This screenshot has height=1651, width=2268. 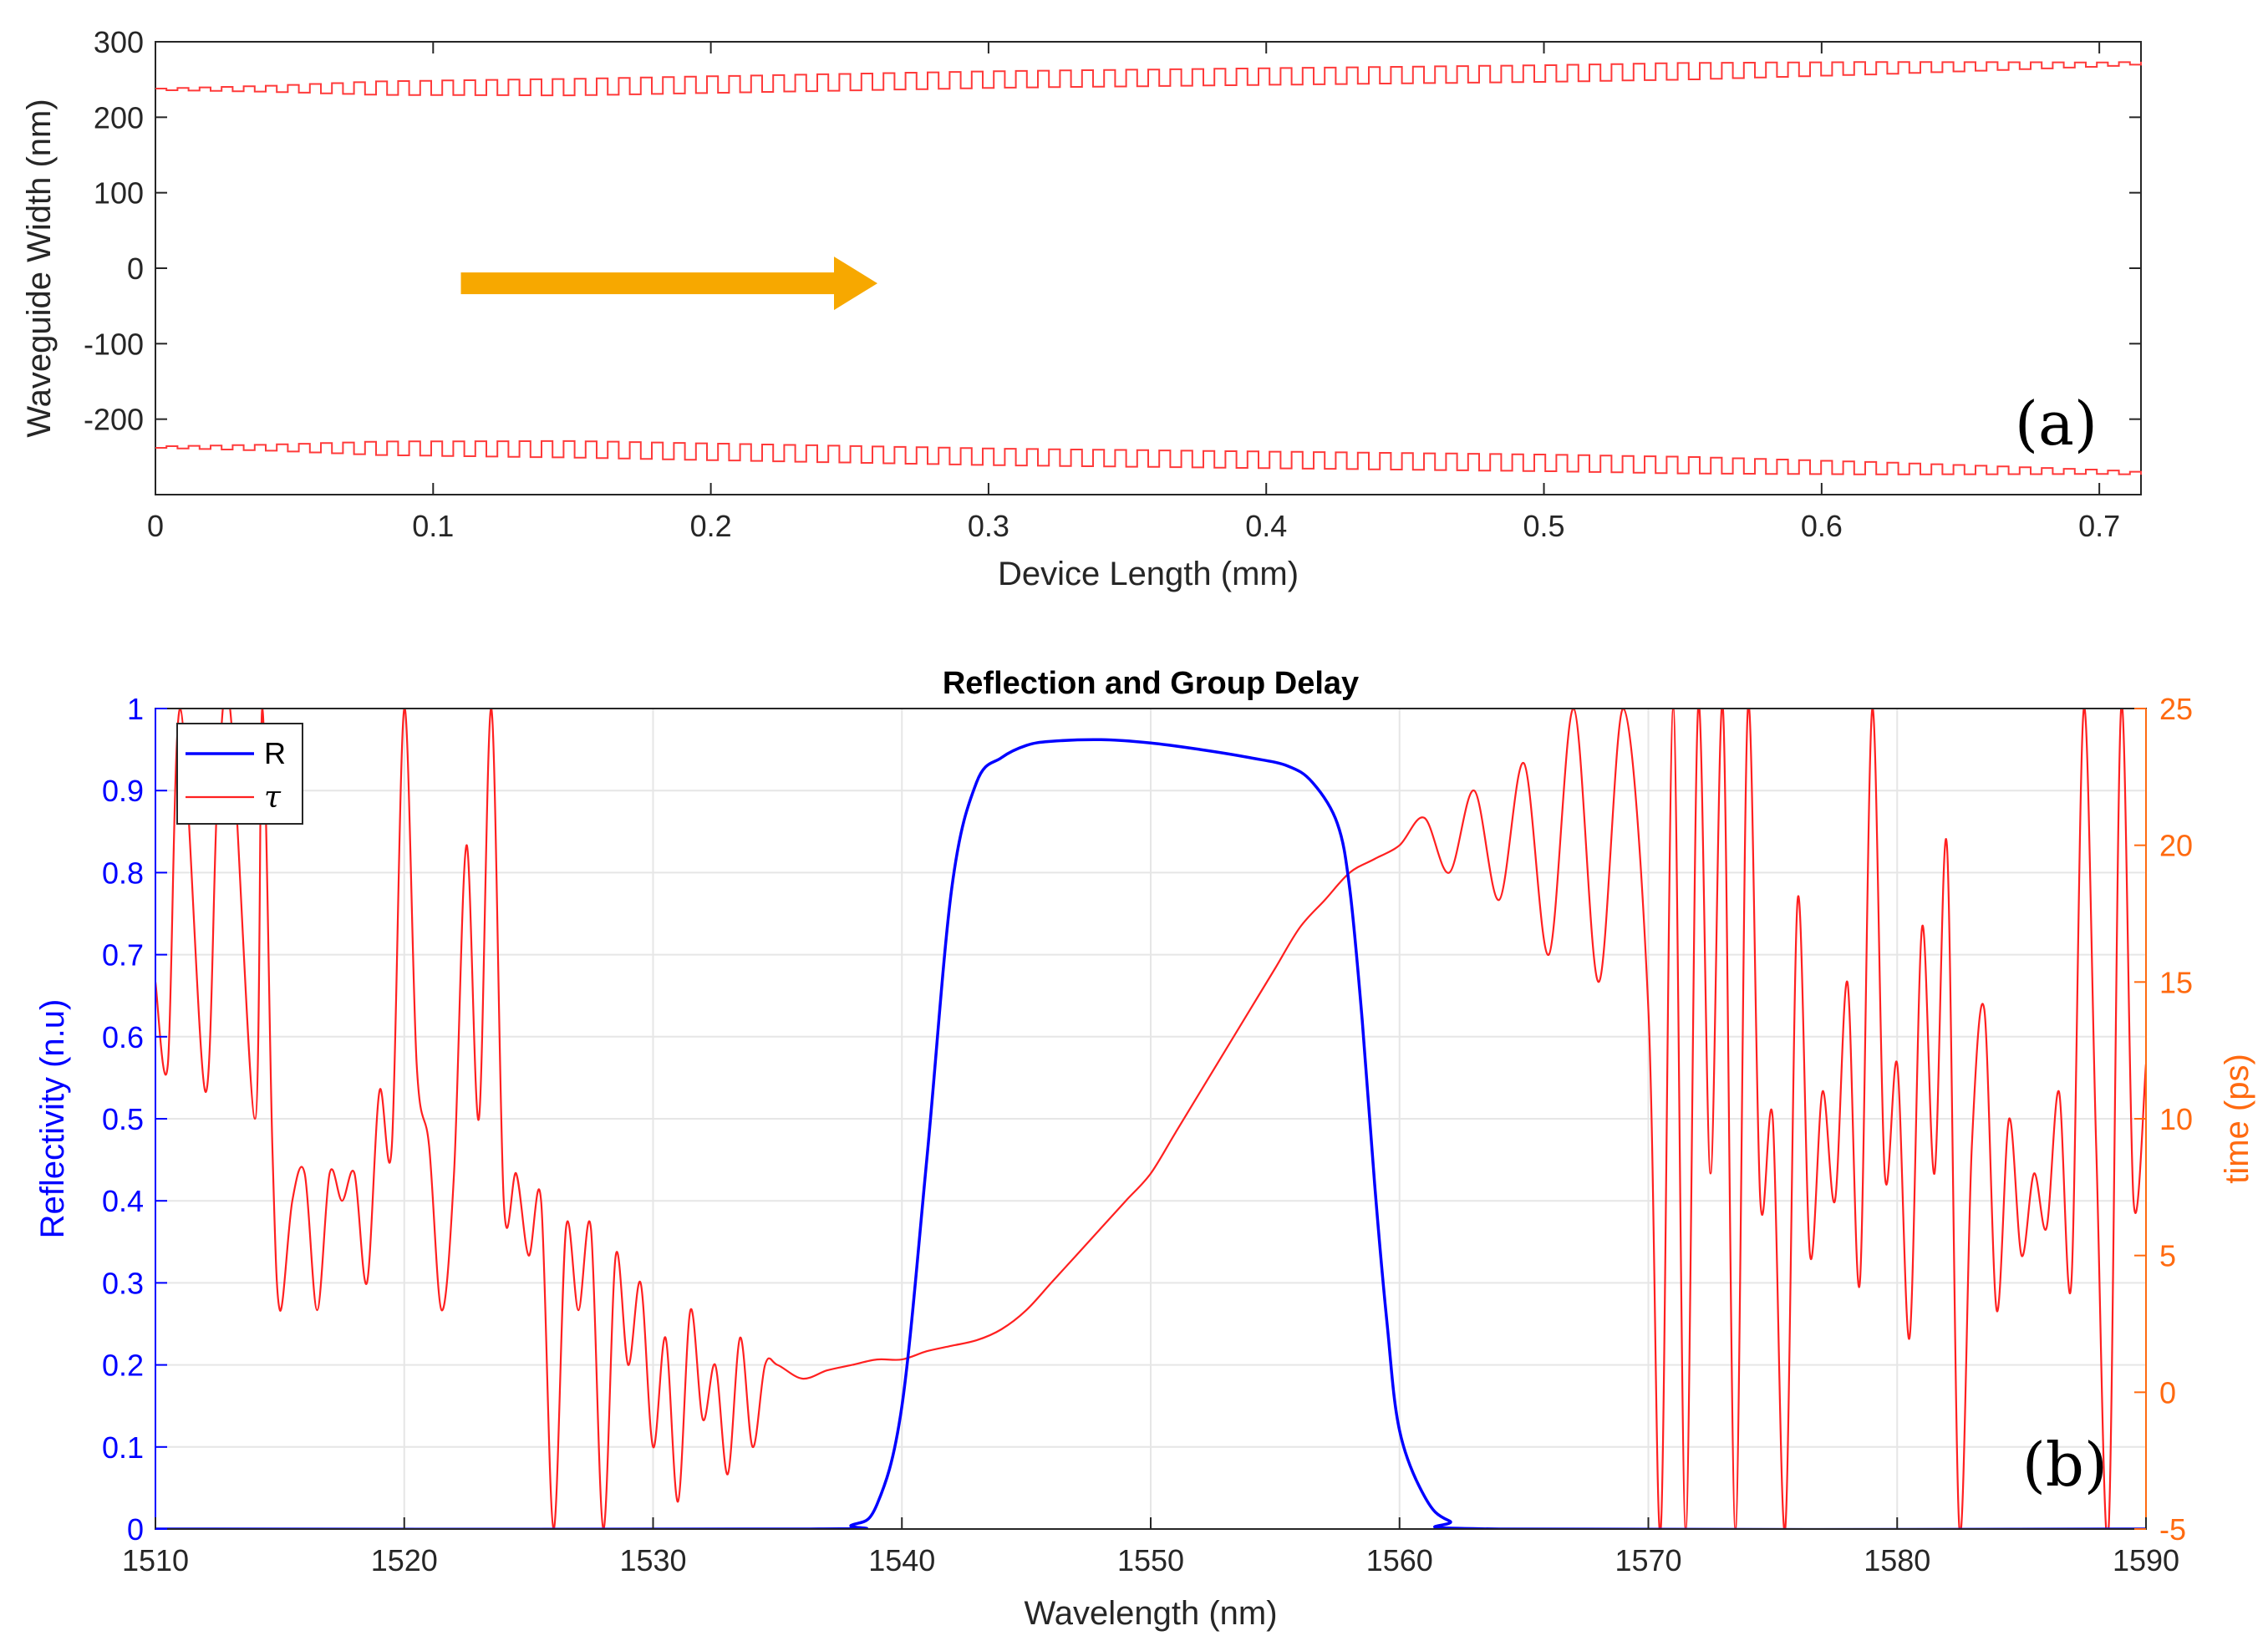 I want to click on x-tick-label-b: 1570, so click(x=1648, y=1560).